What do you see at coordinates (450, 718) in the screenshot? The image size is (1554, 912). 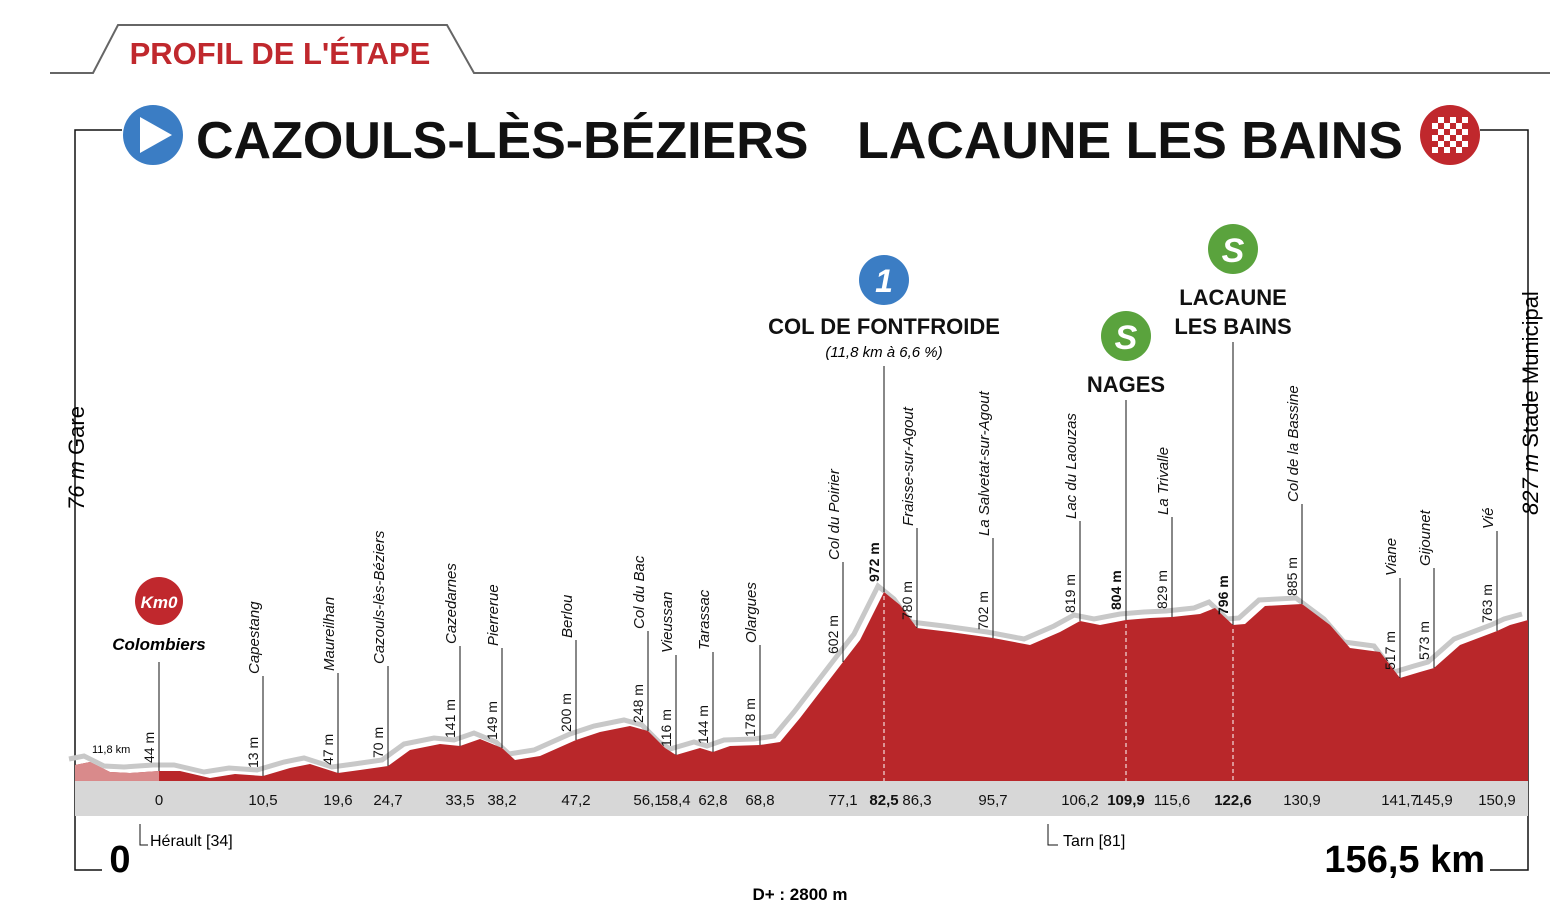 I see `altitude-label: 141 m` at bounding box center [450, 718].